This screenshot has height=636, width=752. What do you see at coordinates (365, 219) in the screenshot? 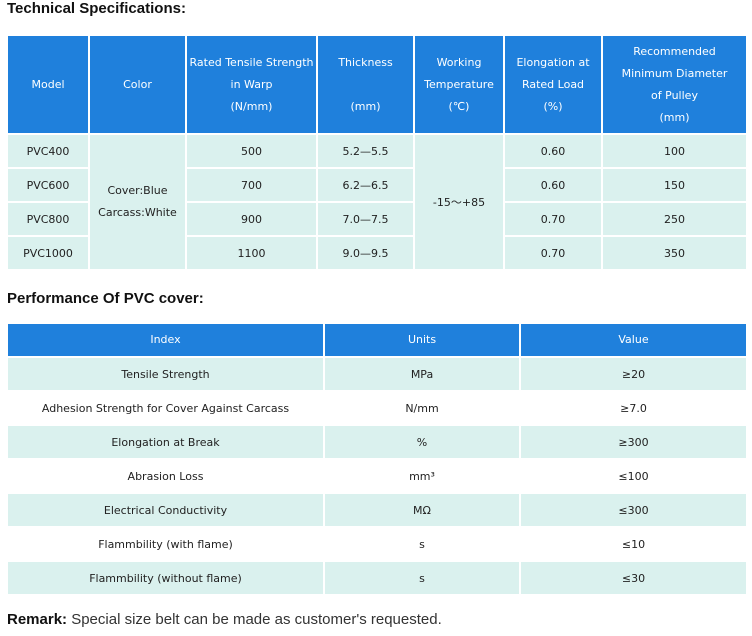
I see `spec-thickness: 7.0—7.5` at bounding box center [365, 219].